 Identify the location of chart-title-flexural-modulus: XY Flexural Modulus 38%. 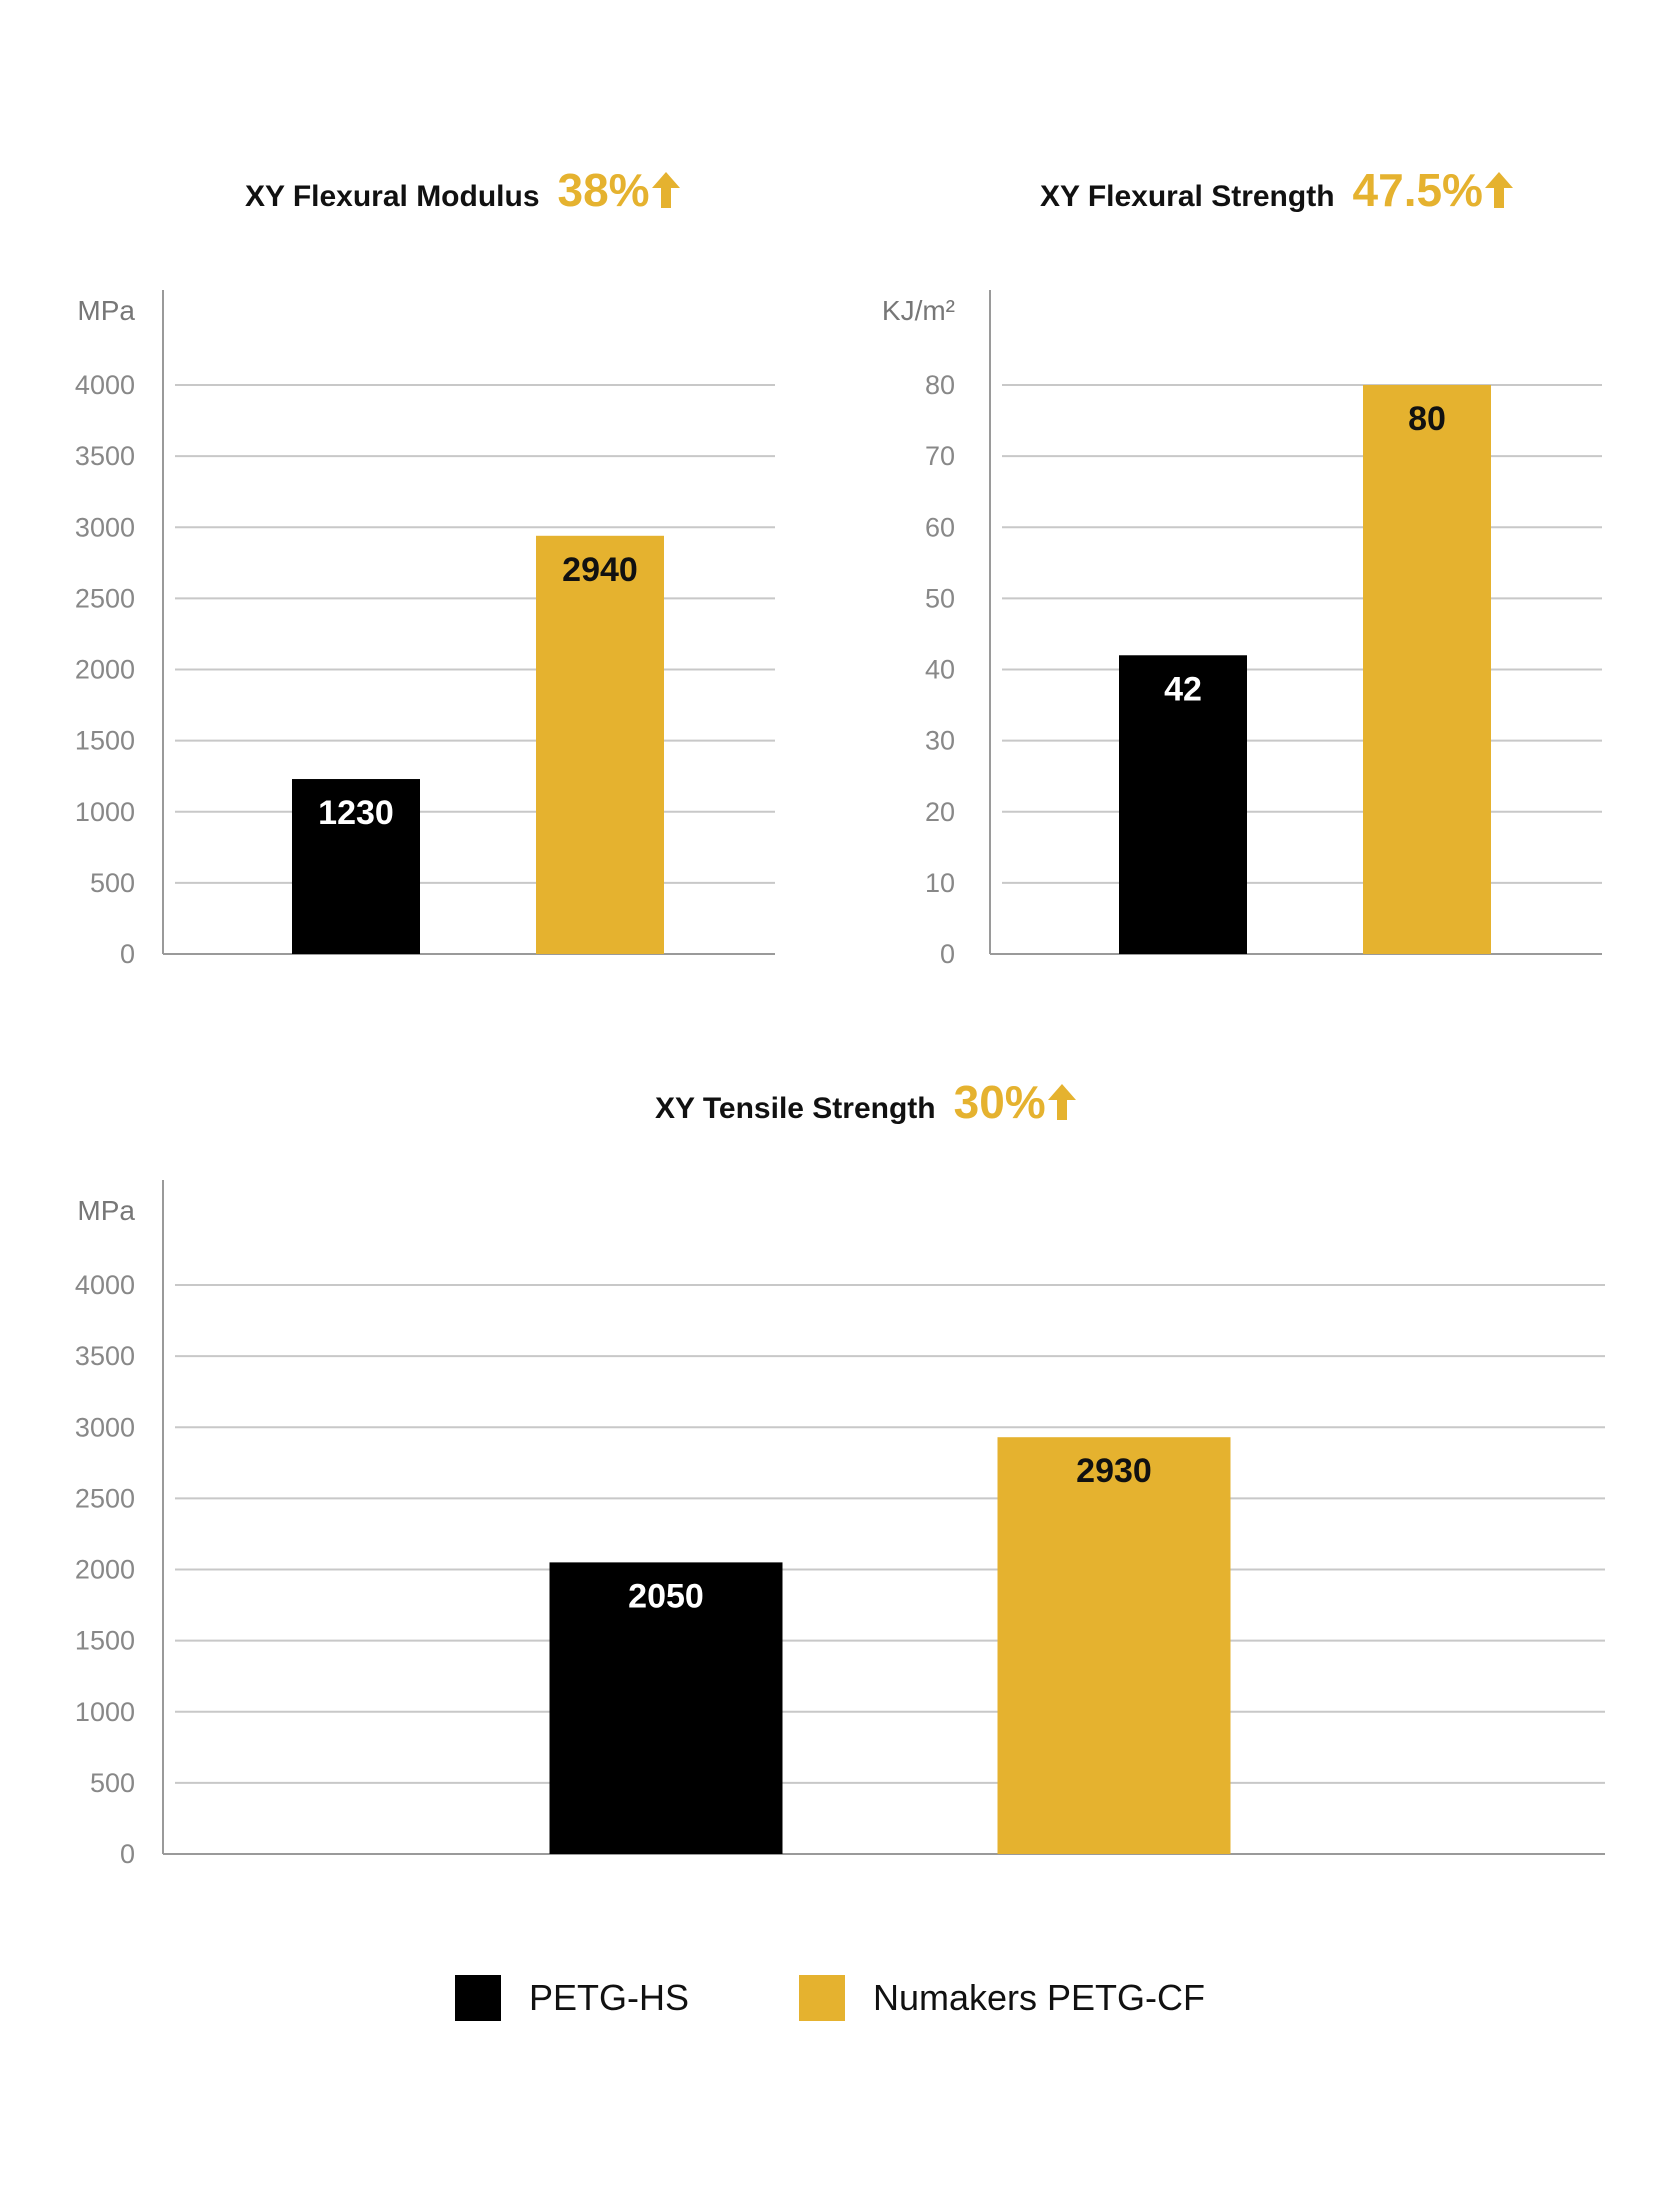
(462, 190).